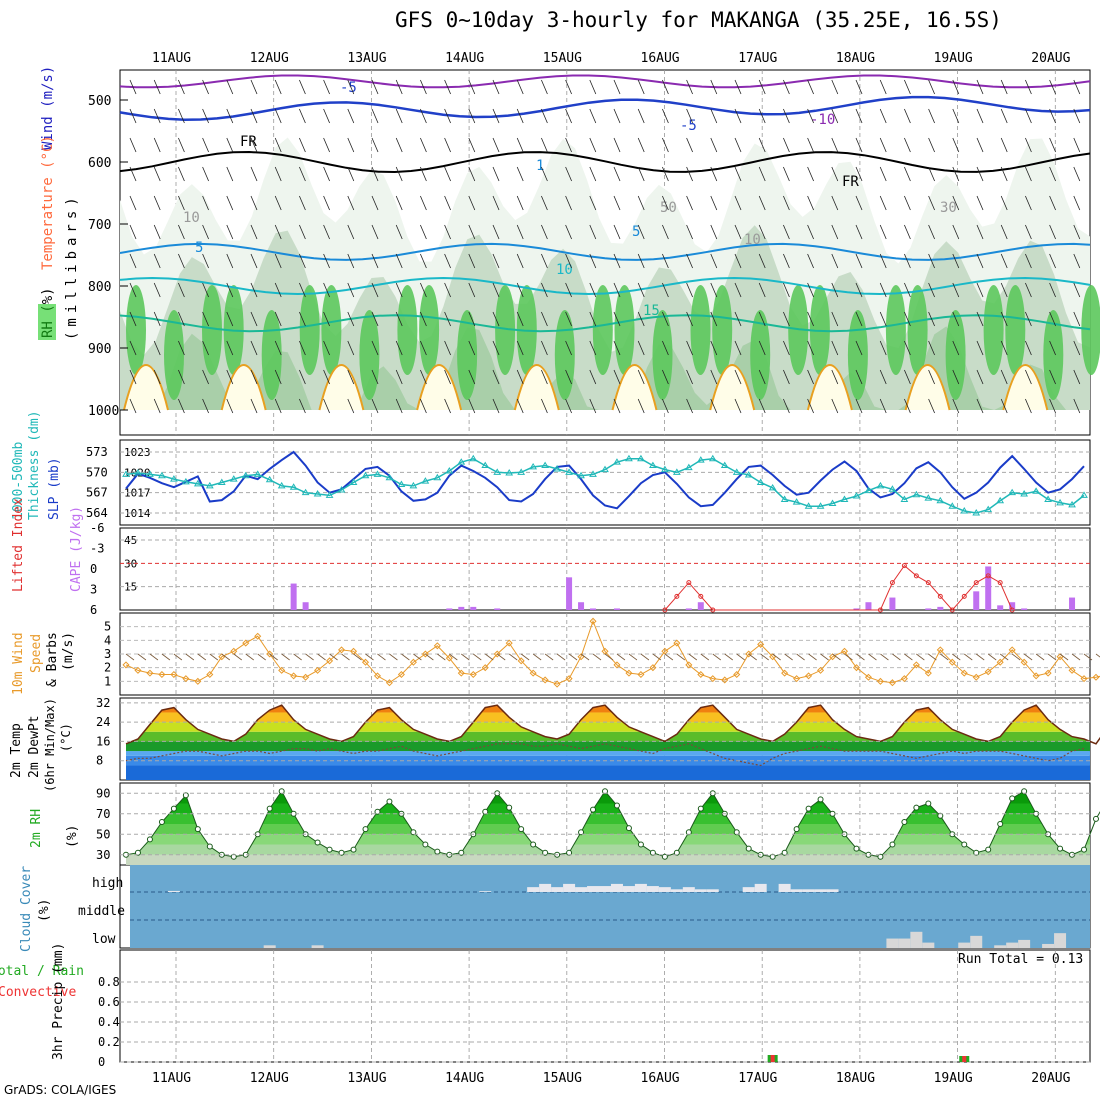 The width and height of the screenshot is (1100, 1100). What do you see at coordinates (93, 590) in the screenshot?
I see `li-tick-label: 3` at bounding box center [93, 590].